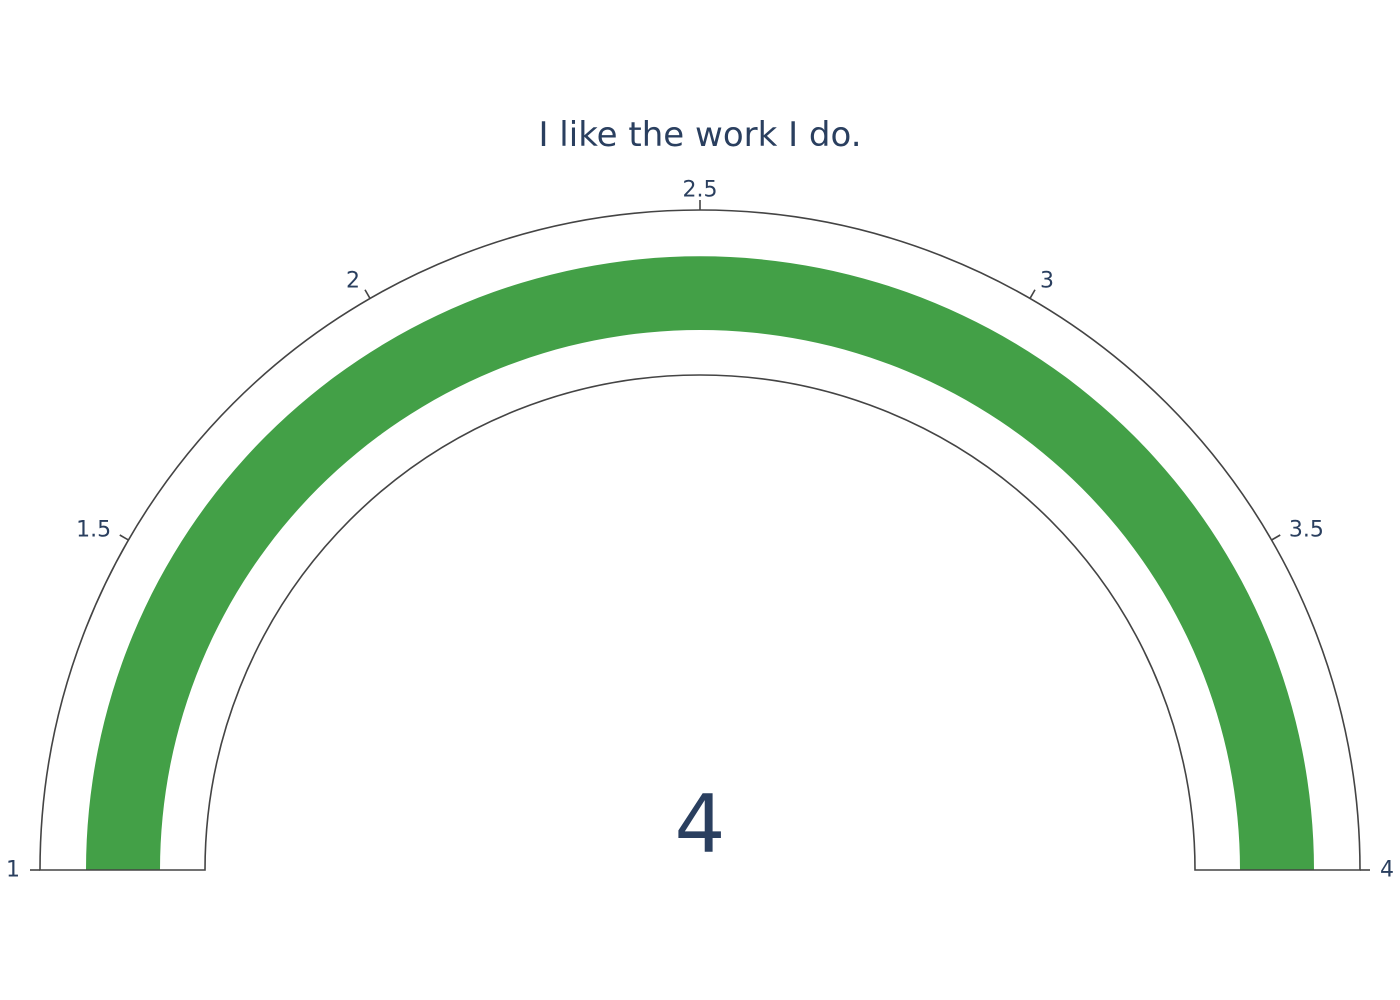 This screenshot has height=1000, width=1400. What do you see at coordinates (1047, 281) in the screenshot?
I see `tick-label: 3` at bounding box center [1047, 281].